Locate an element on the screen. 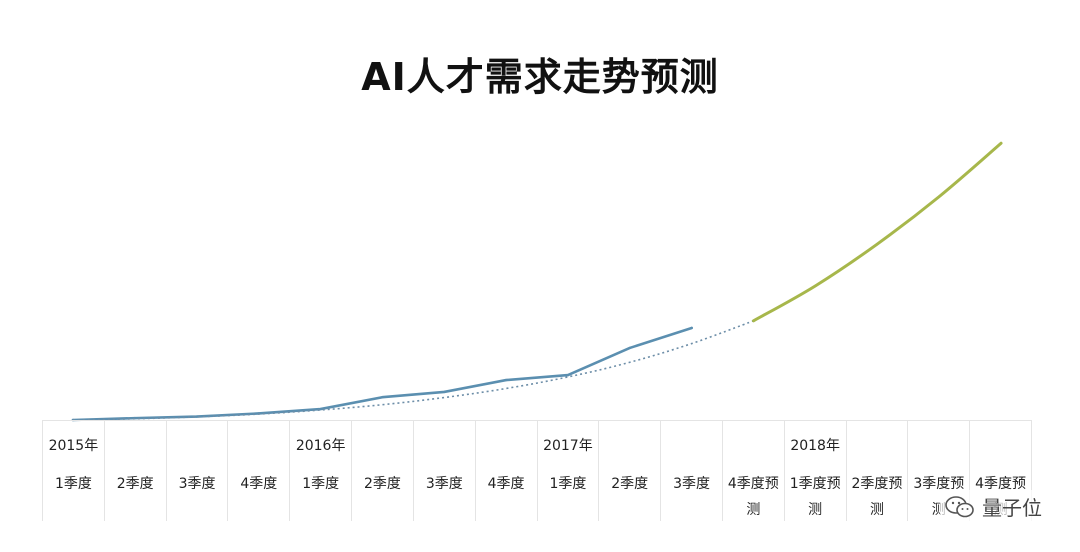 Image resolution: width=1080 pixels, height=552 pixels. series-line-forecast is located at coordinates (877, 232).